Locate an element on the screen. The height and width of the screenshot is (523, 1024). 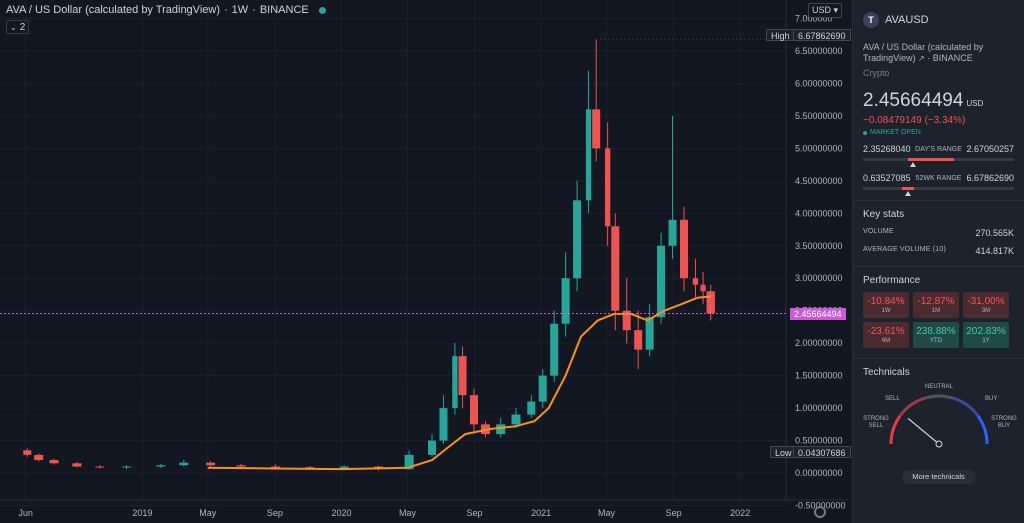
gauge-pivot is located at coordinates (939, 444).